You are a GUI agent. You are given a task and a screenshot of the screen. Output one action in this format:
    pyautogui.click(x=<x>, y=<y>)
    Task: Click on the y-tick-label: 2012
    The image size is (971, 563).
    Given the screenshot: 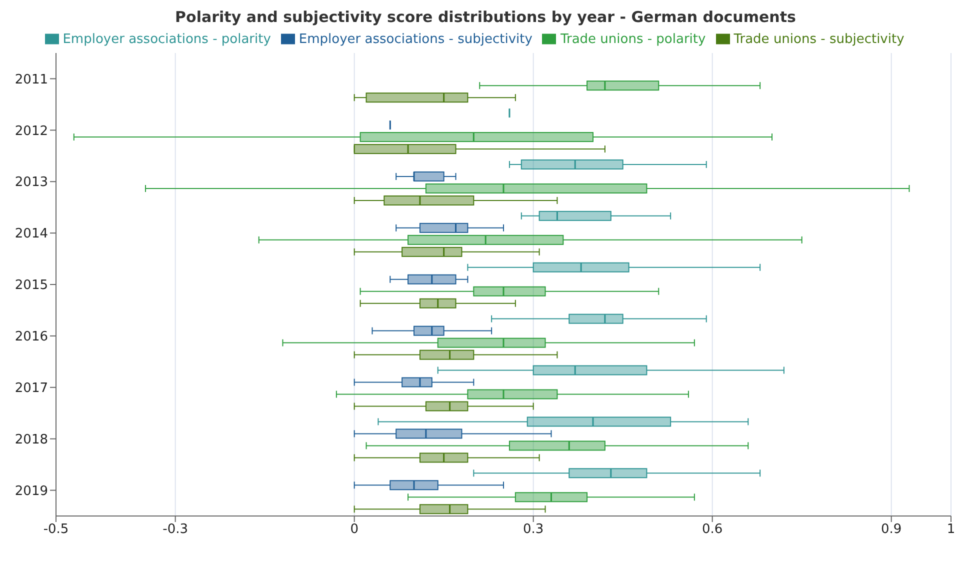 What is the action you would take?
    pyautogui.click(x=31, y=131)
    